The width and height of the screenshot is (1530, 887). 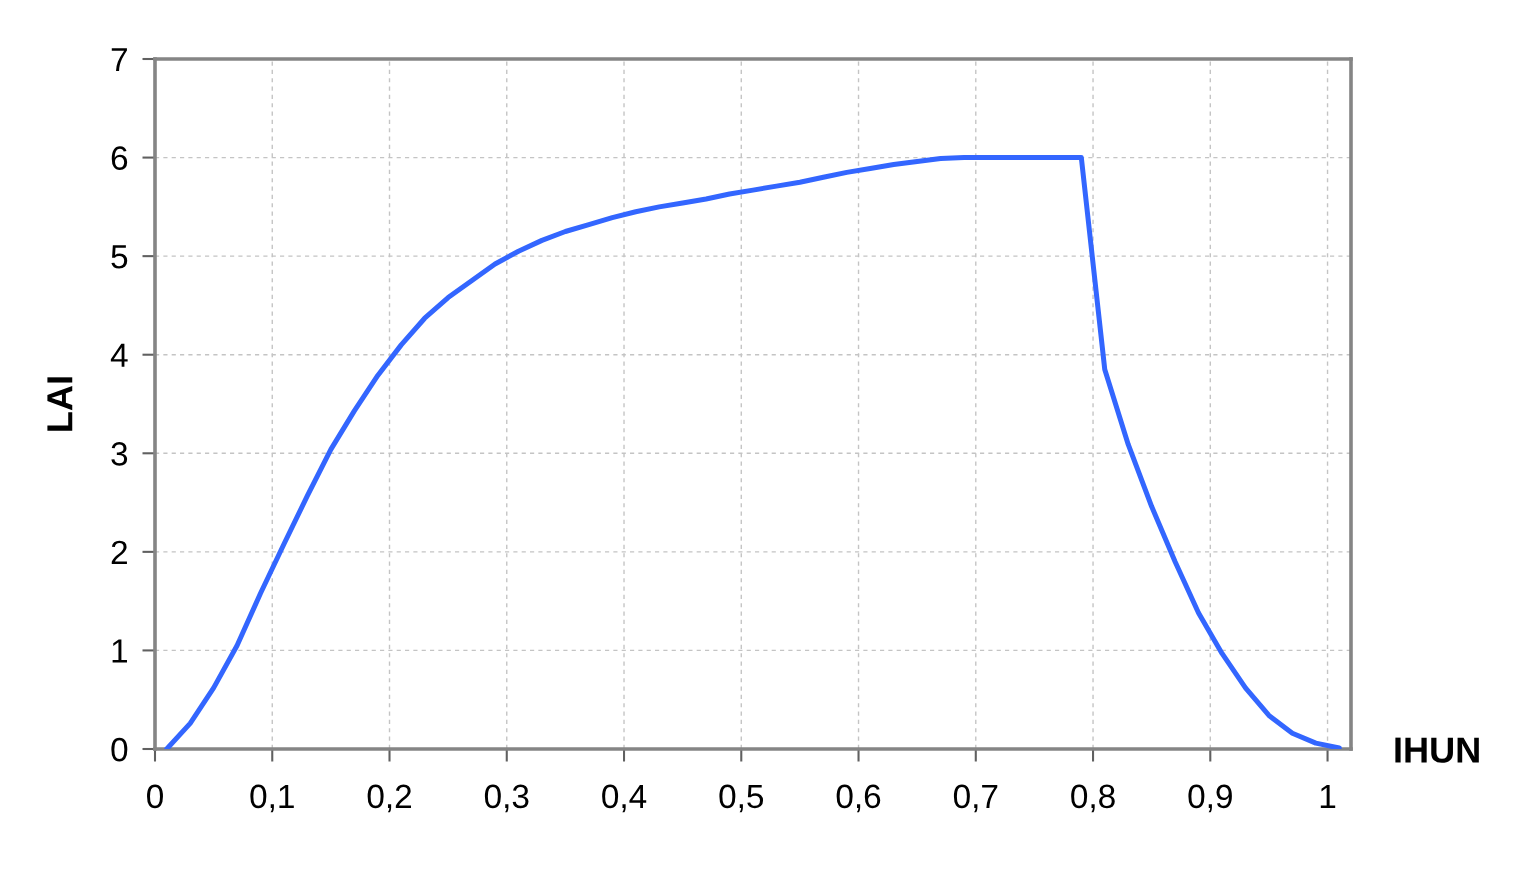 I want to click on y-axis-title: LAI, so click(x=60, y=404).